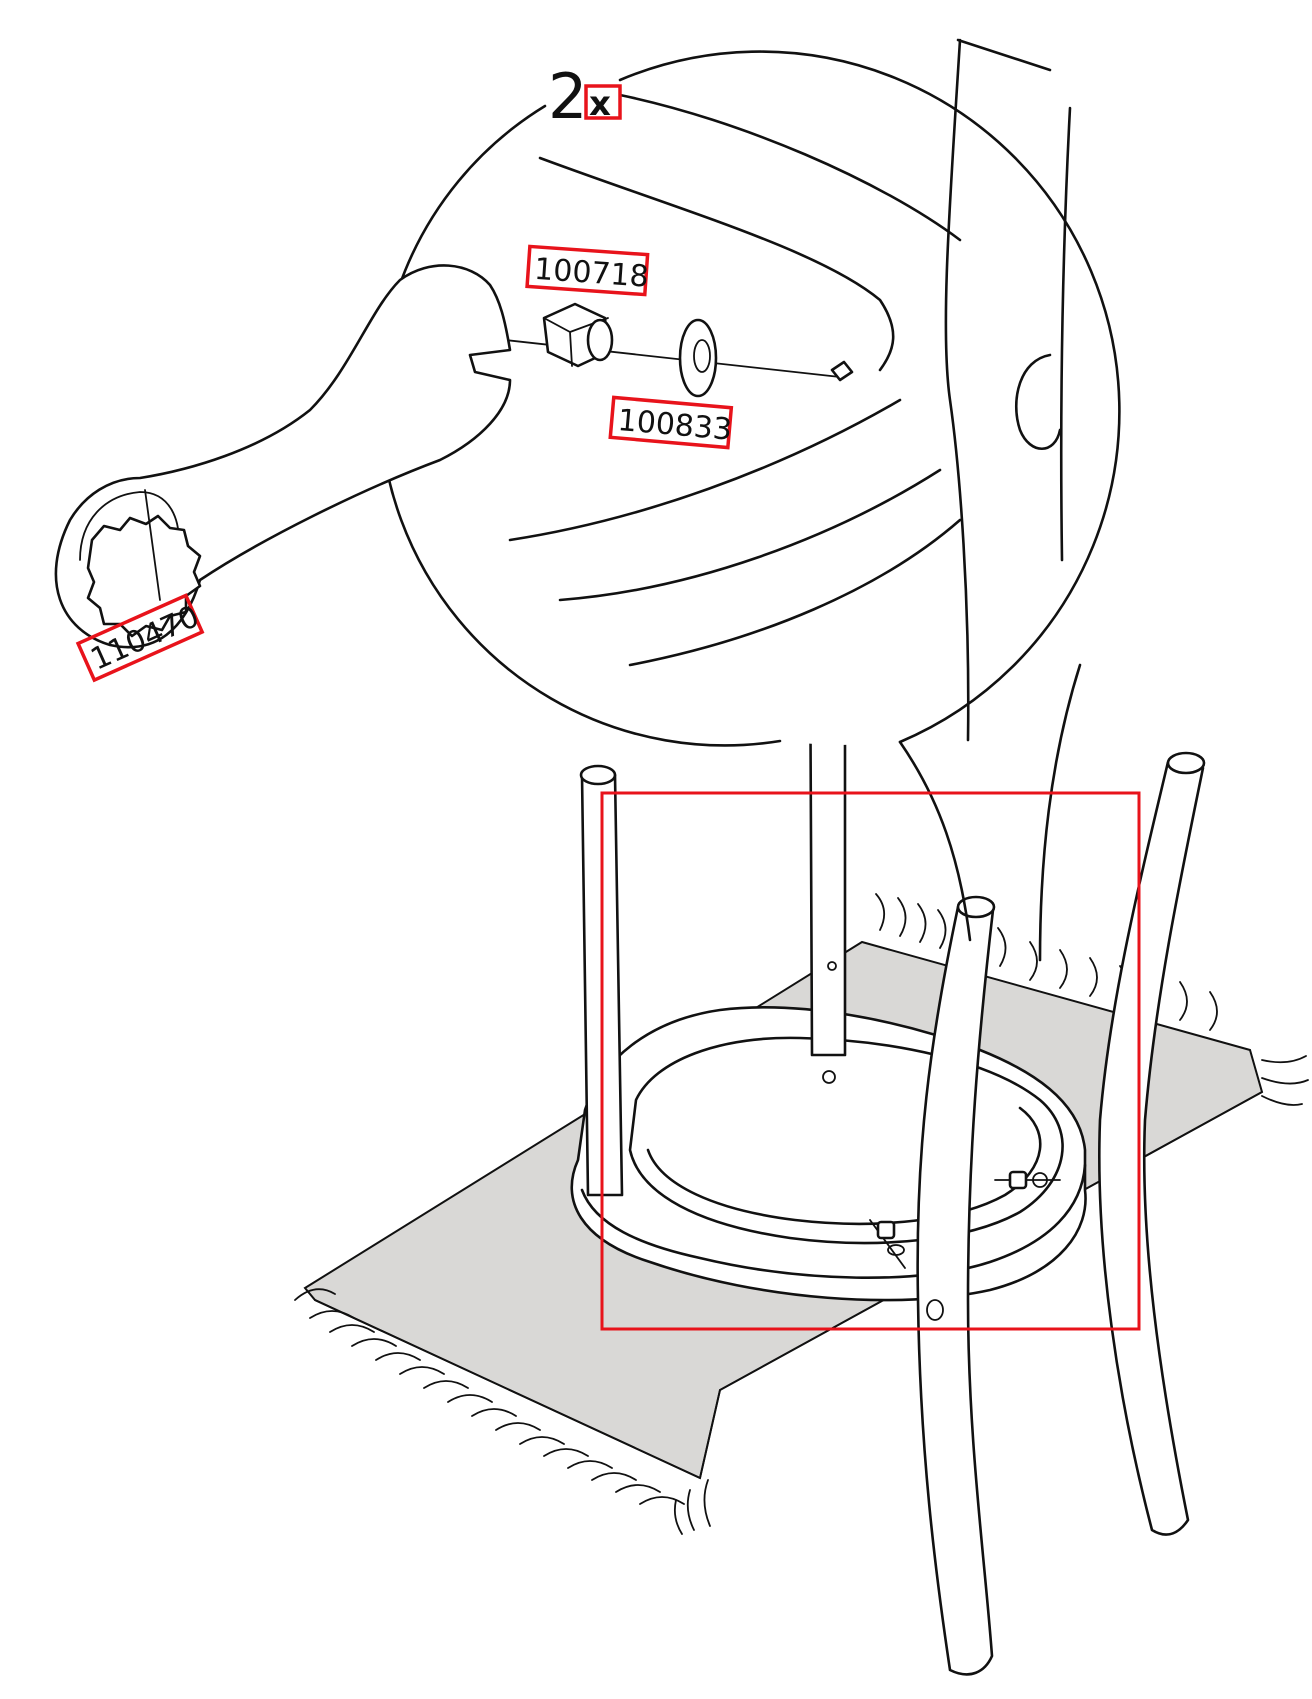 The height and width of the screenshot is (1699, 1312). I want to click on washer-label-highlight, so click(671, 422).